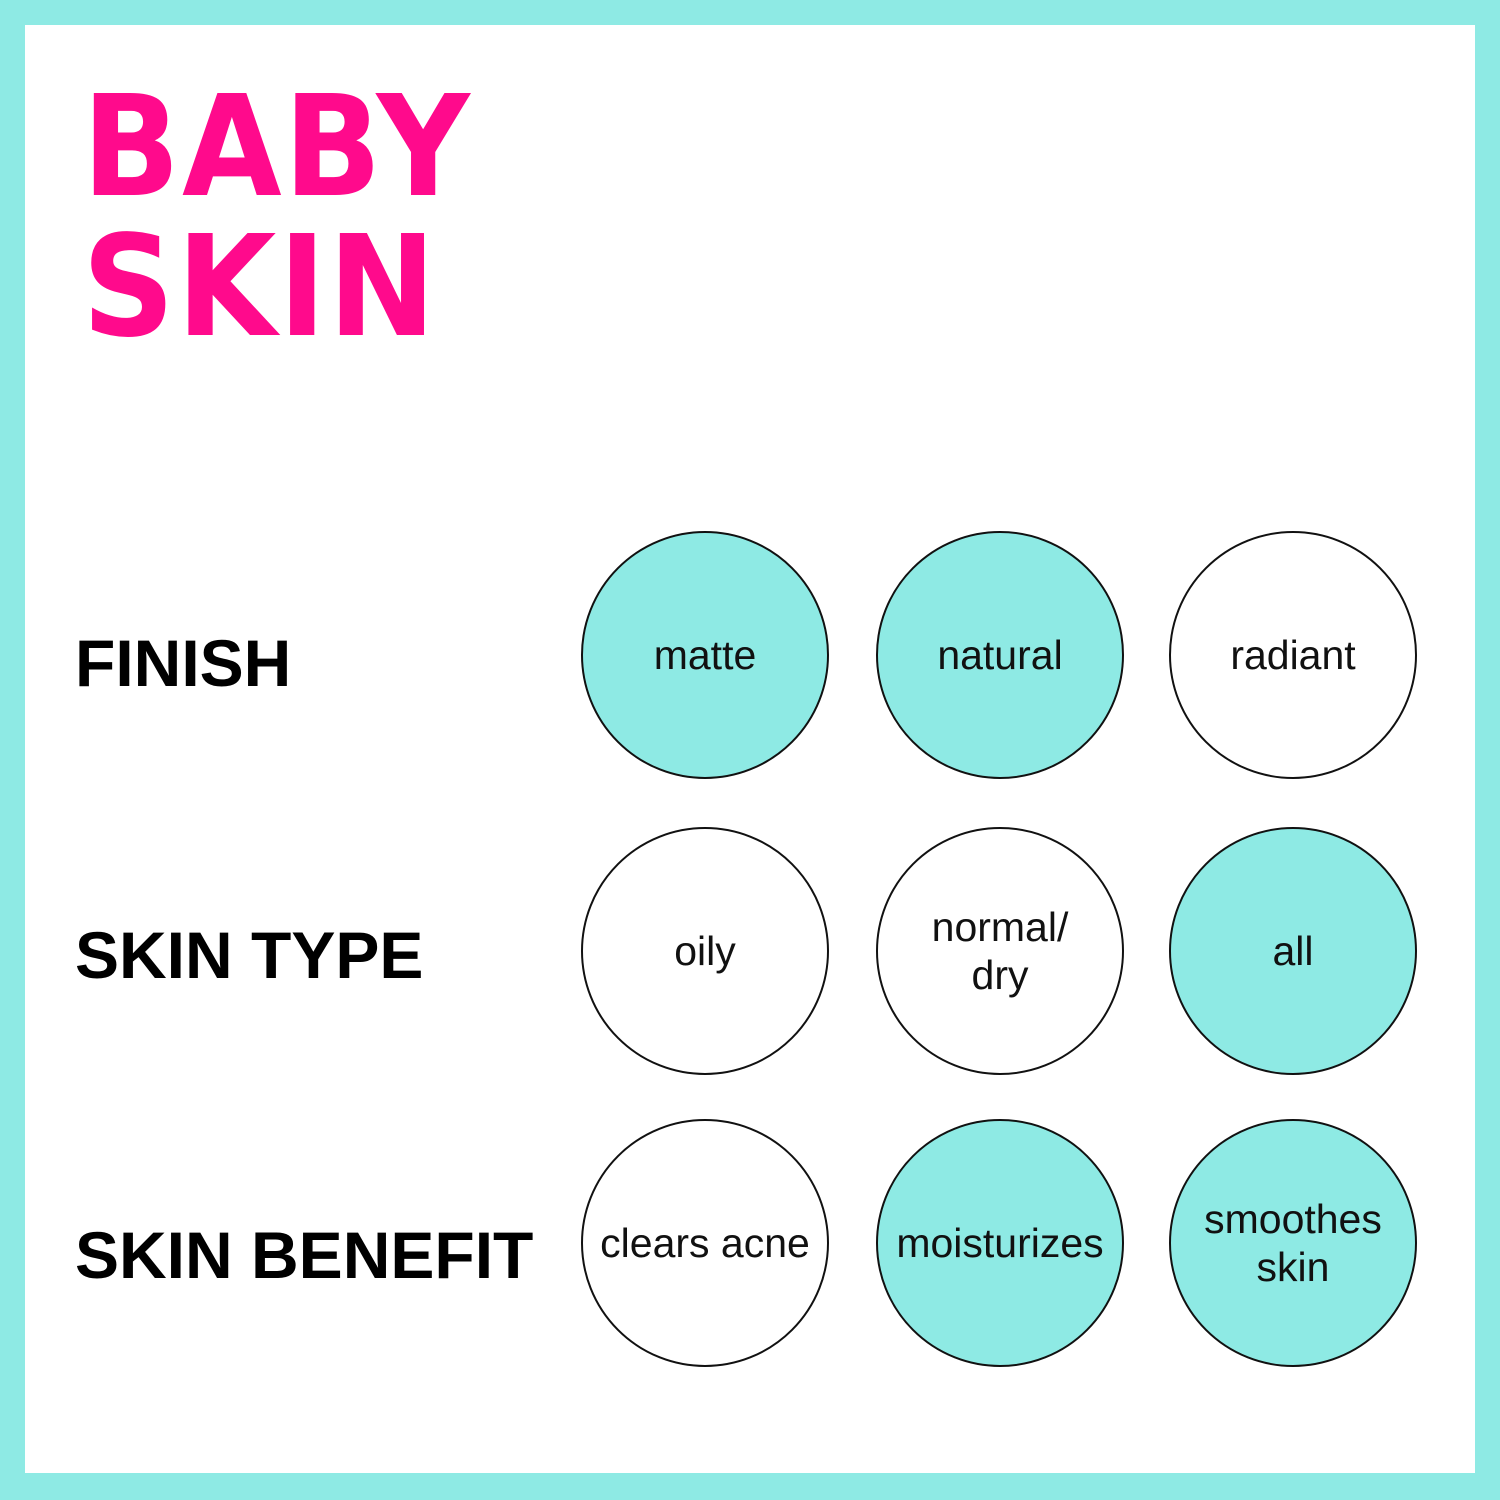 Image resolution: width=1500 pixels, height=1500 pixels. I want to click on option-label: natural, so click(1000, 655).